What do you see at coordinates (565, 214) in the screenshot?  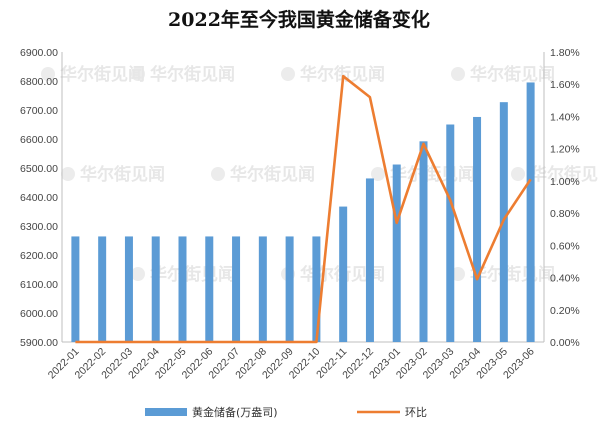 I see `right-tick-label: 0.80%` at bounding box center [565, 214].